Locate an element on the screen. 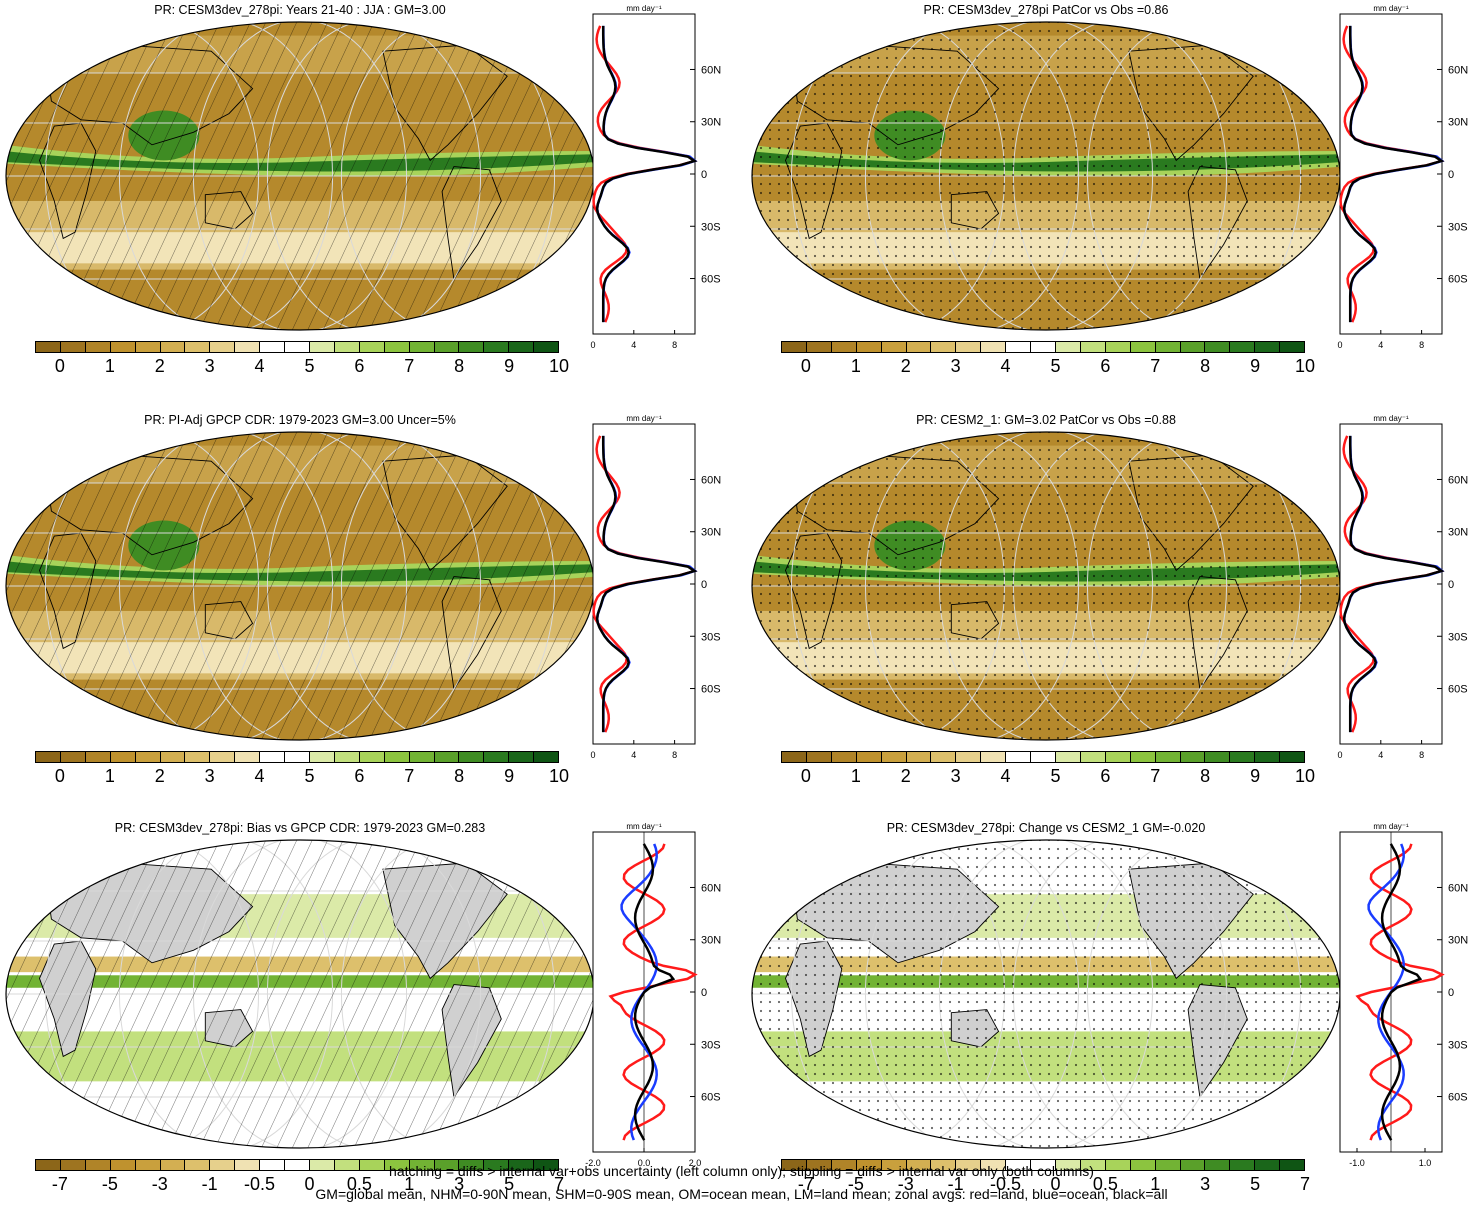 This screenshot has height=1224, width=1483. colorbar-label: 0.5 is located at coordinates (359, 1184).